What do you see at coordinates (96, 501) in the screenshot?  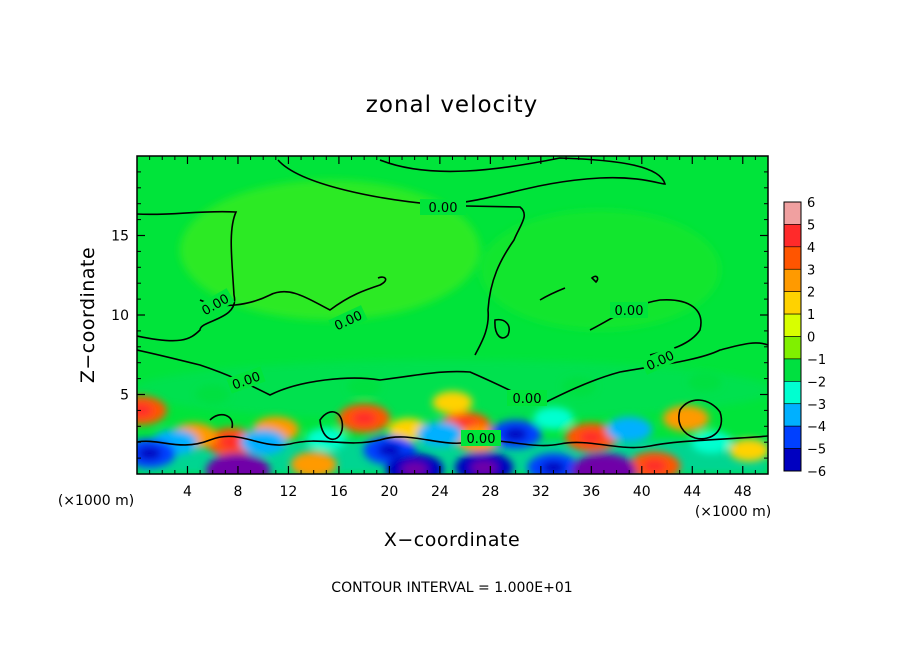 I see `x-unit-left: (×1000 m)` at bounding box center [96, 501].